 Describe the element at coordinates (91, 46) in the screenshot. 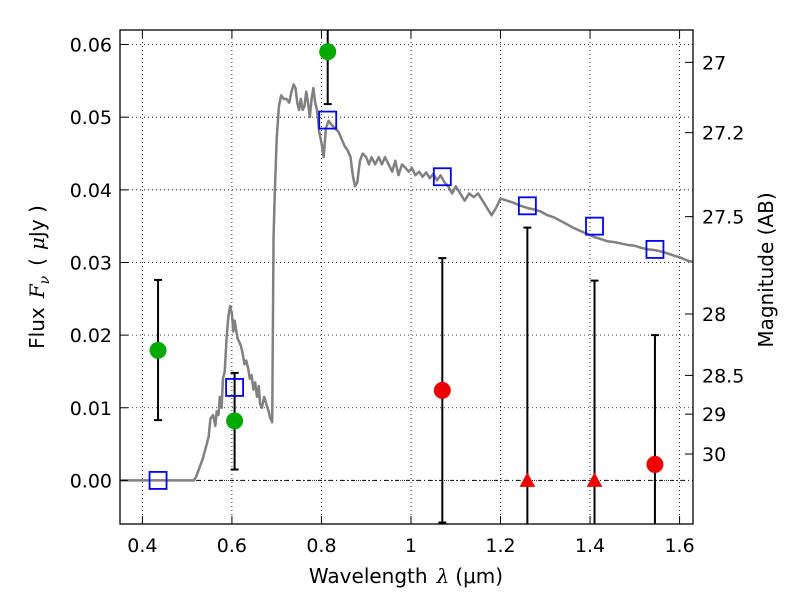

I see `y-tick-label: 0.06` at that location.